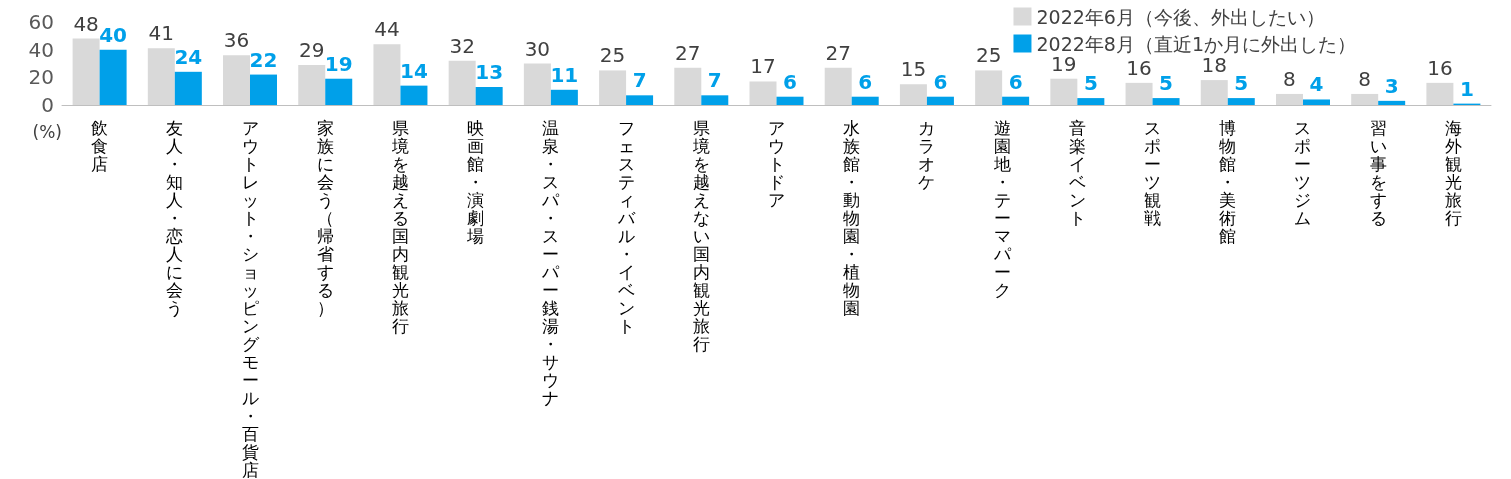  I want to click on category-label: 県境を越える国内観光旅行, so click(400, 227).